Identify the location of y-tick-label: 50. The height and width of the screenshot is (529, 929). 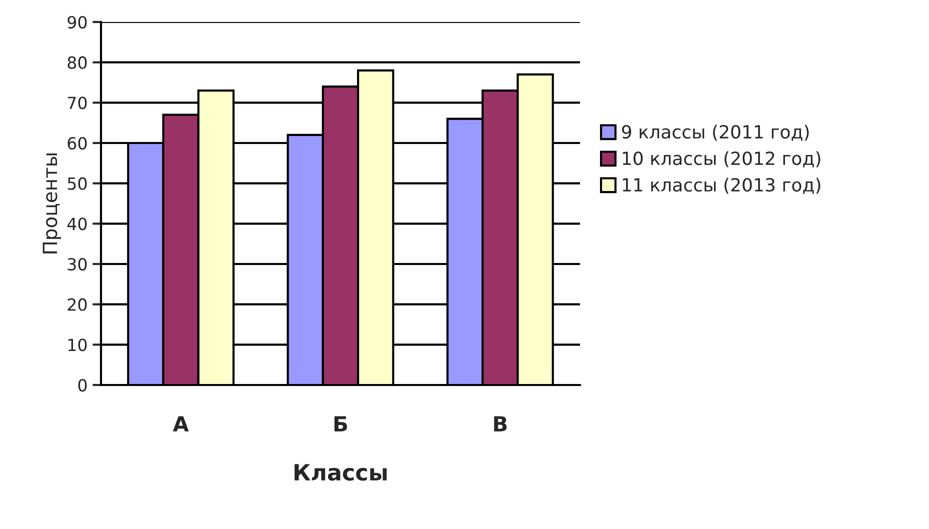
(77, 183).